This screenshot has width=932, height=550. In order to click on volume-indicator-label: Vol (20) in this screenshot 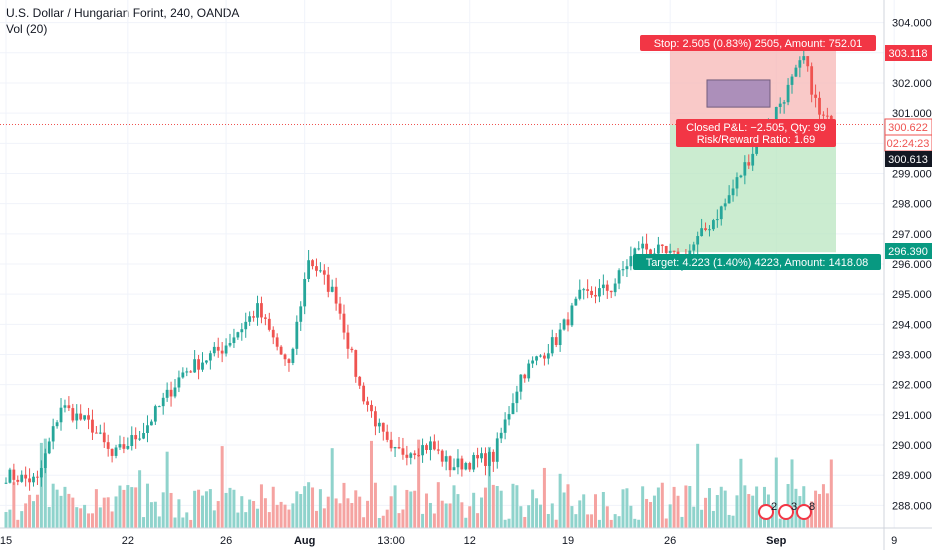, I will do `click(27, 29)`.